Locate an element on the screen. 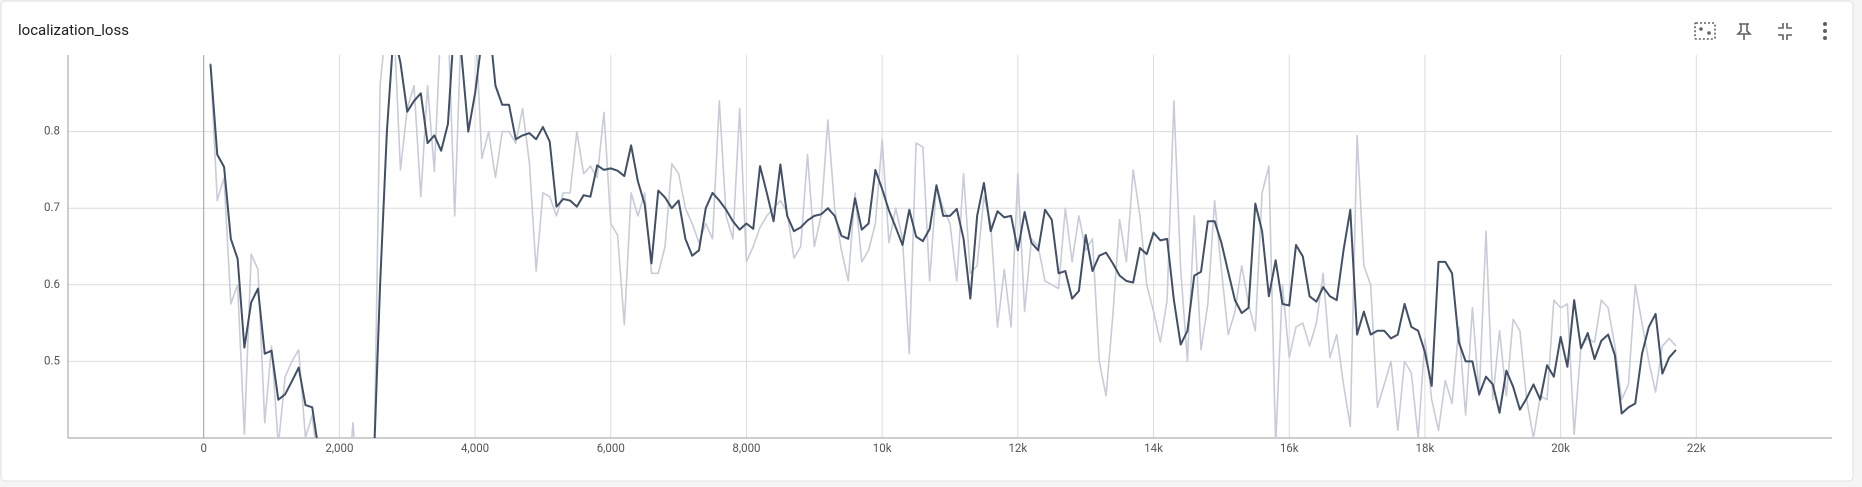  x-tick-label: 12k is located at coordinates (1017, 448).